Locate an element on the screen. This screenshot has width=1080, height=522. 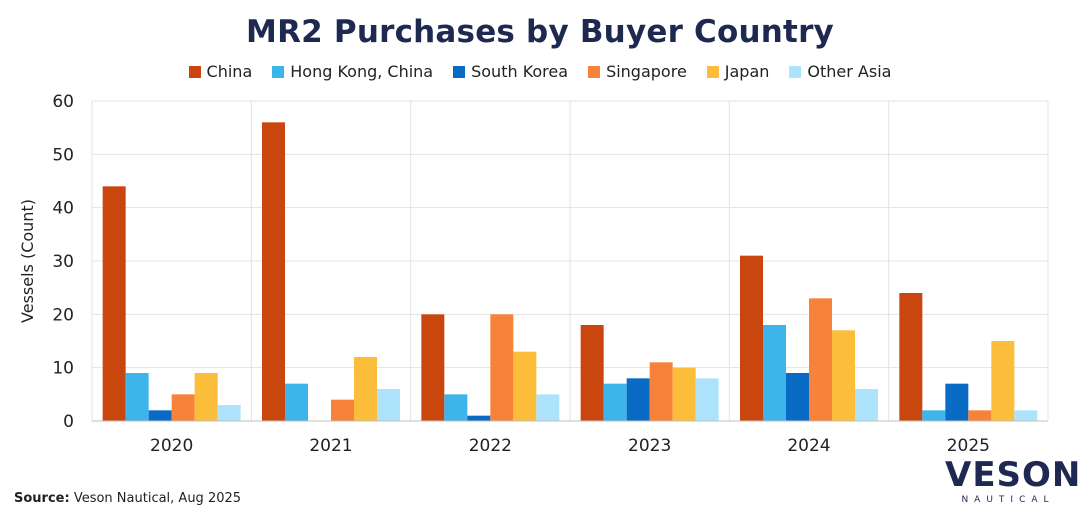
y-tick-label: 50 is located at coordinates (63, 155).